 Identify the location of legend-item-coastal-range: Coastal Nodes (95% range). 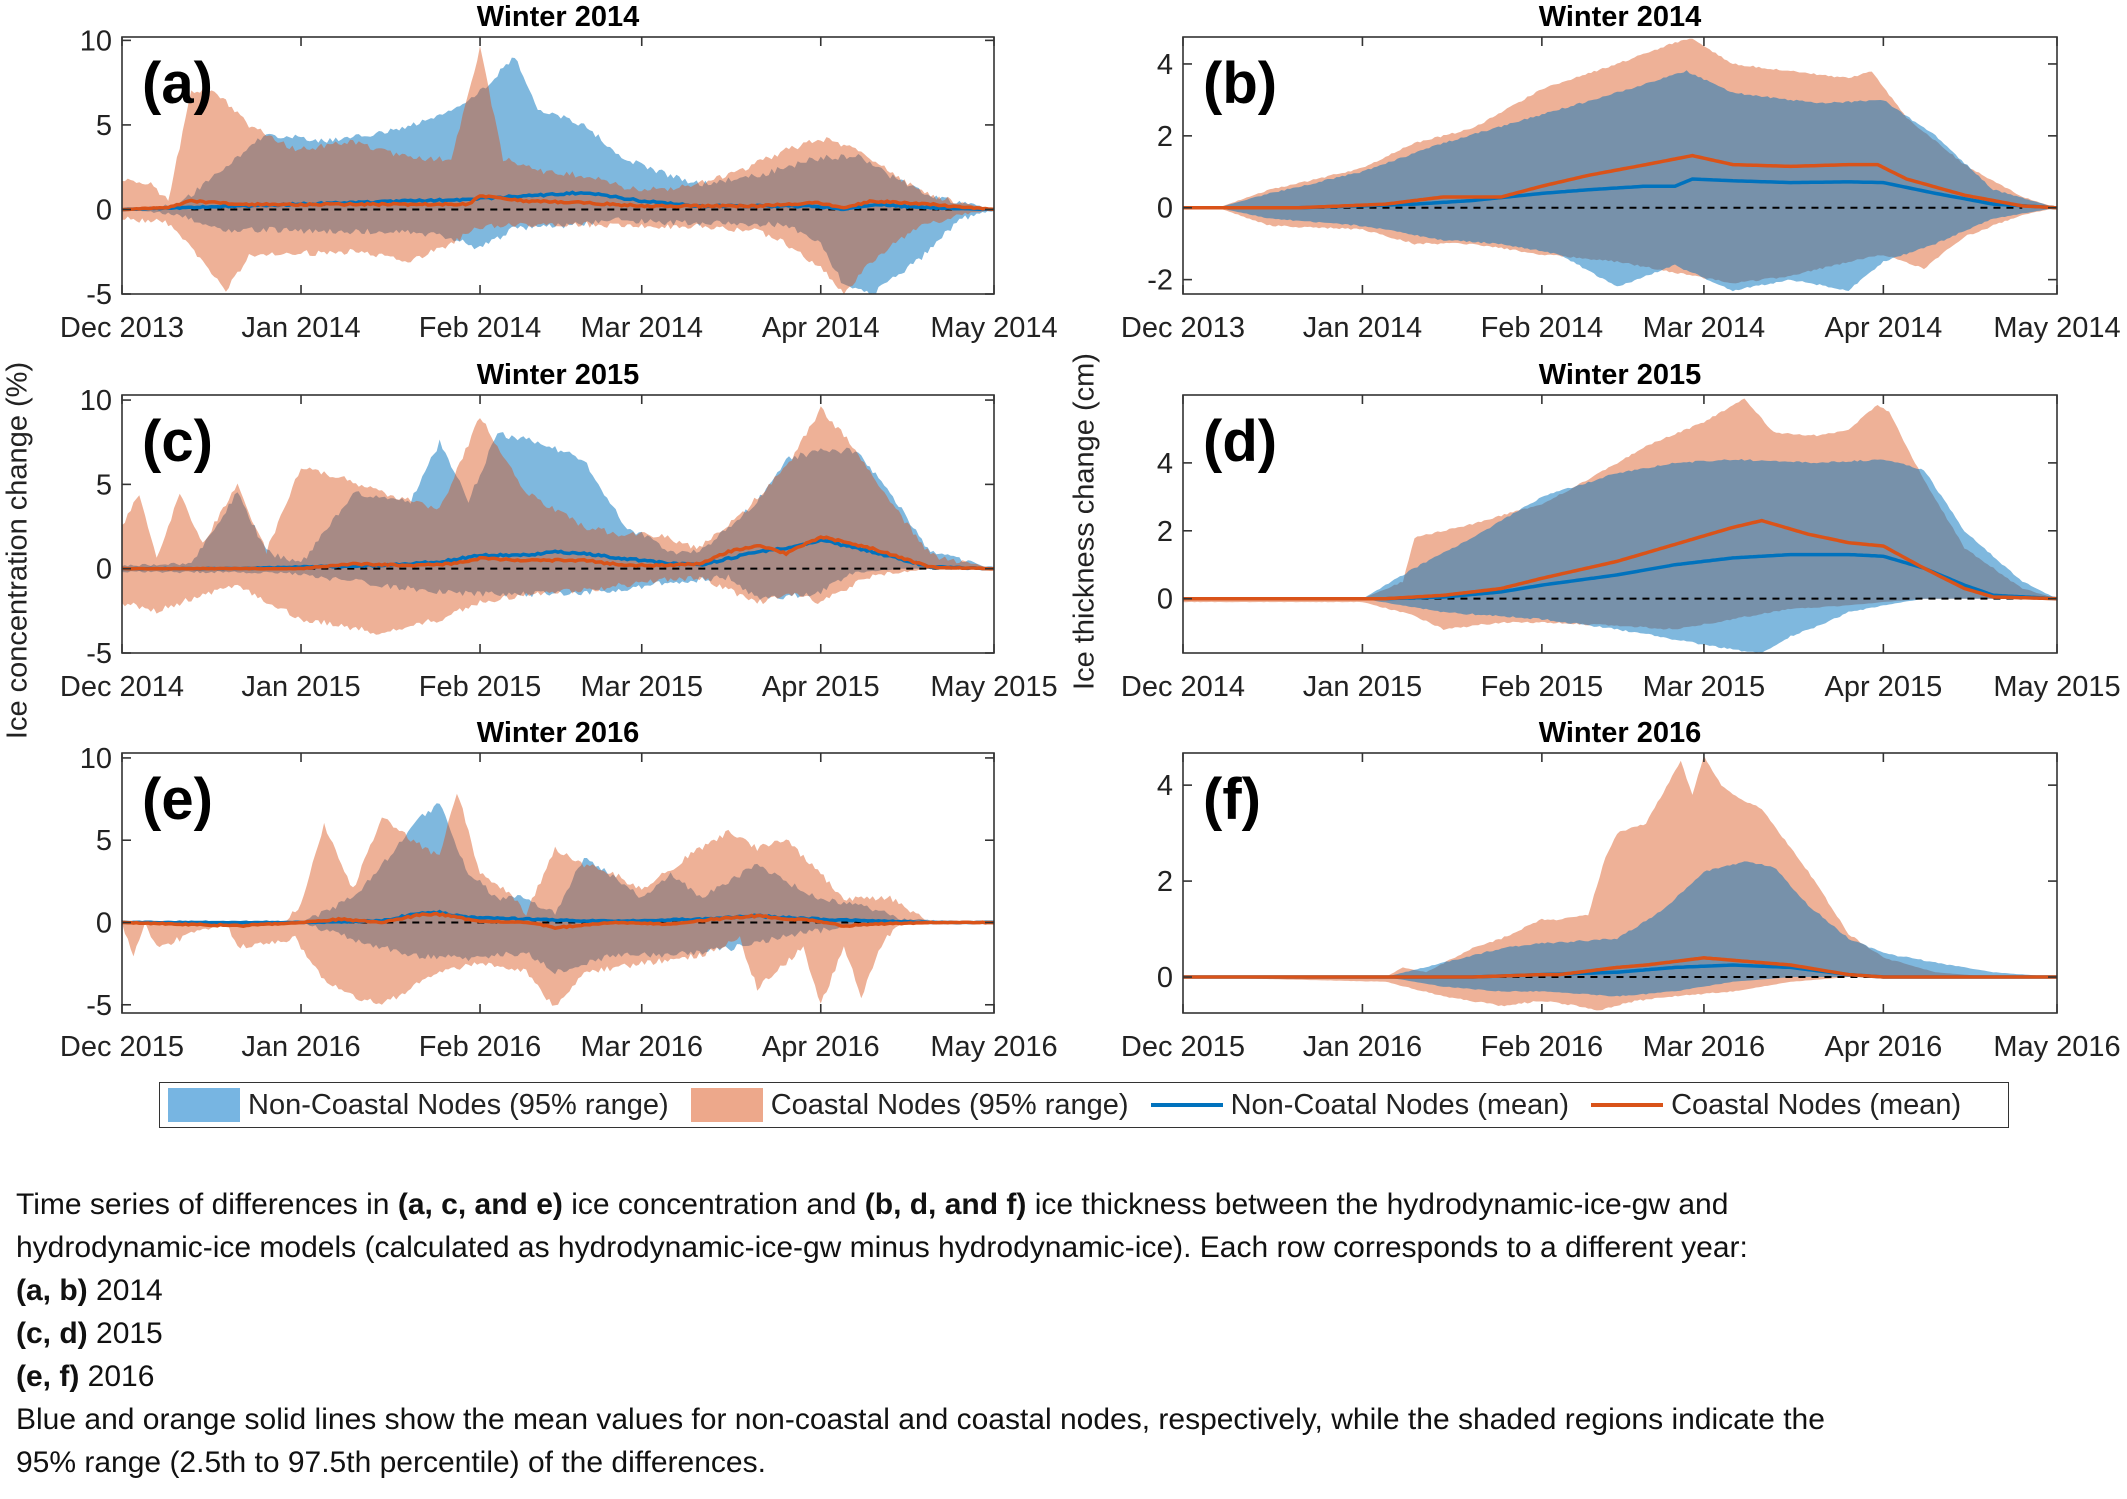
(909, 1105).